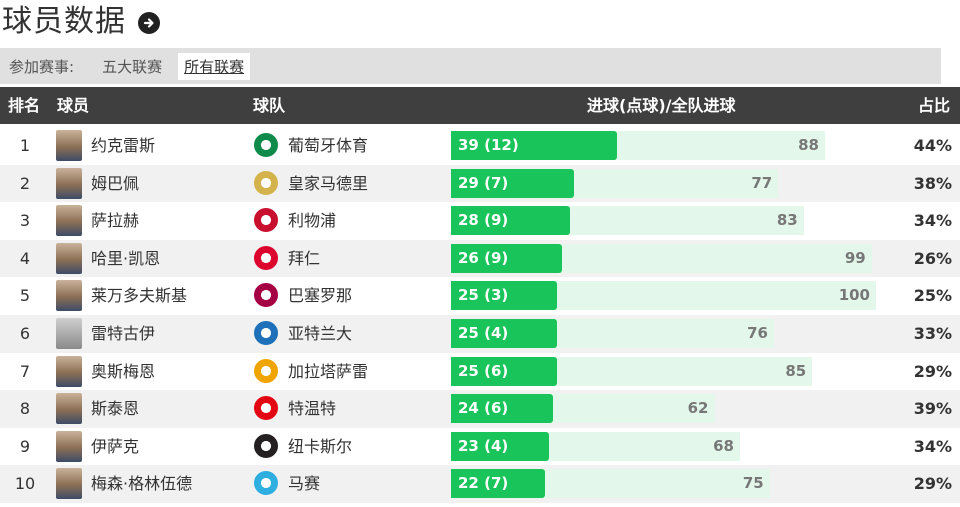  What do you see at coordinates (787, 220) in the screenshot?
I see `team-goals-value: 83` at bounding box center [787, 220].